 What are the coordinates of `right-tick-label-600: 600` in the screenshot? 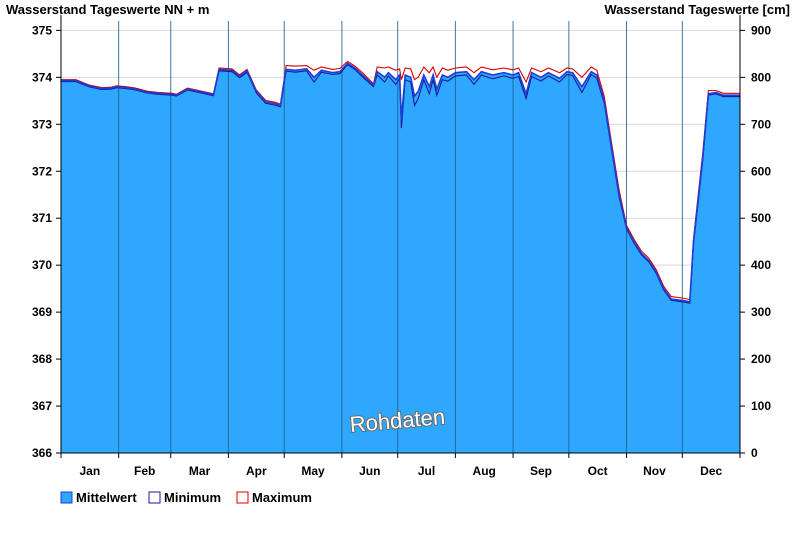 It's located at (761, 171).